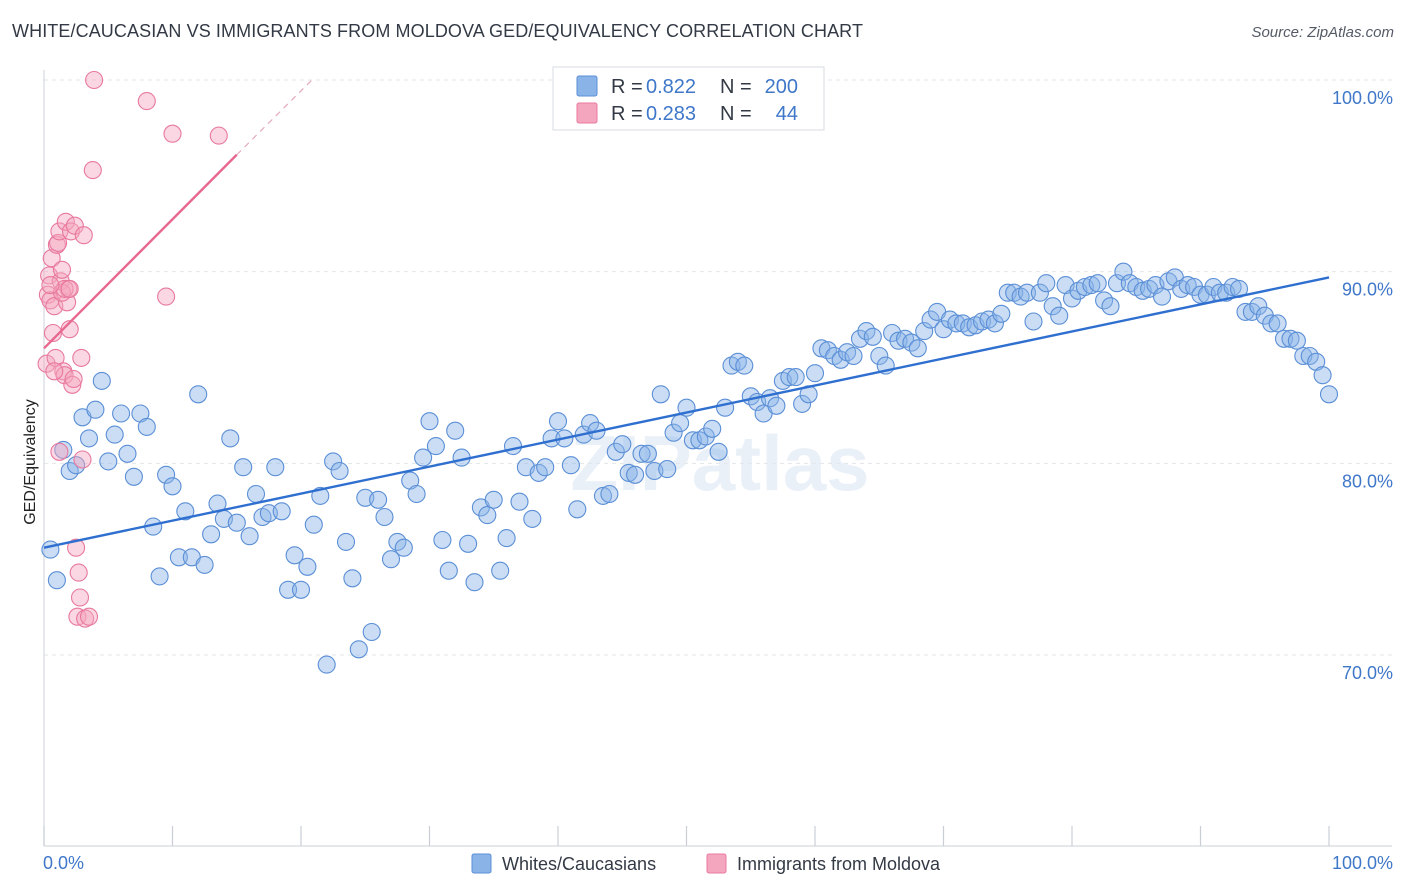  Describe the element at coordinates (787, 114) in the screenshot. I see `legend-n-value-moldova: 44` at that location.